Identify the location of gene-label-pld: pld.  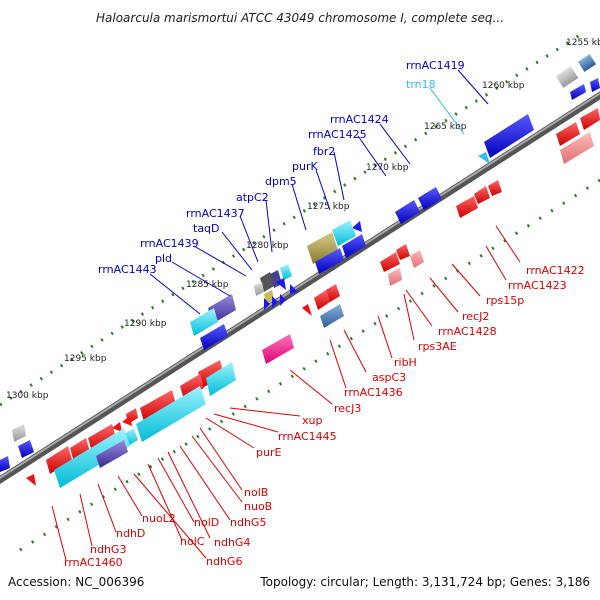
(163, 258).